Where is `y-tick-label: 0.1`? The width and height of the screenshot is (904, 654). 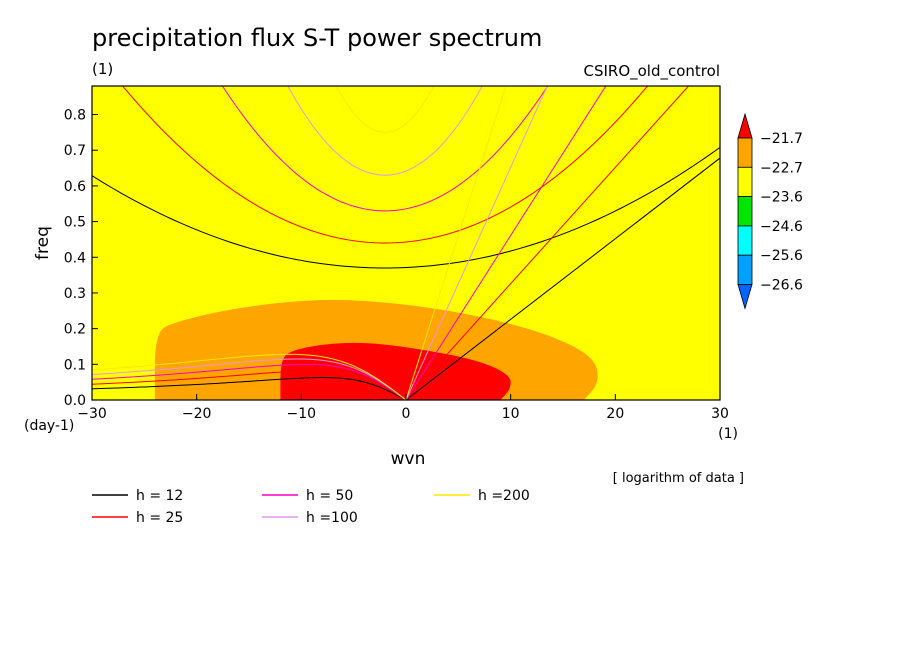
y-tick-label: 0.1 is located at coordinates (75, 365).